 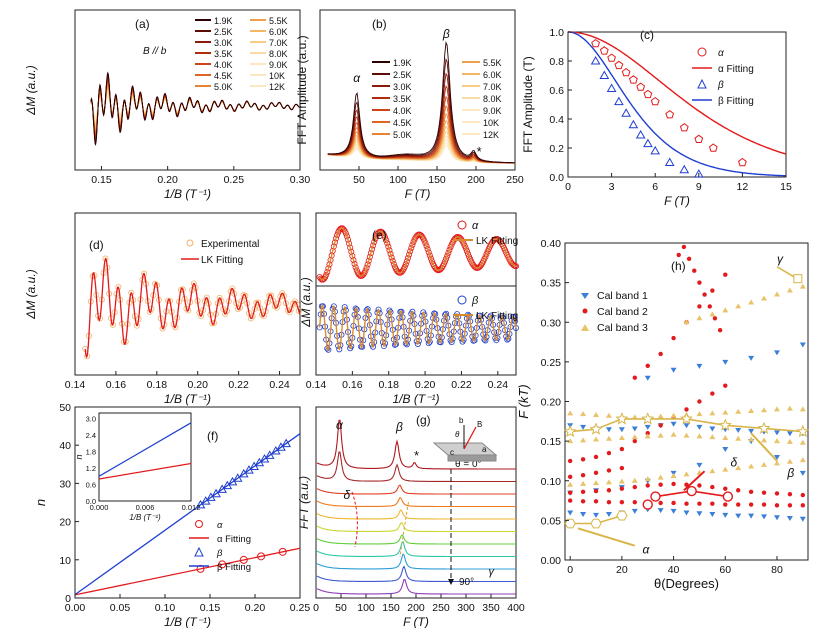 I want to click on panel-a-legend-label: 3.0K, so click(x=223, y=43).